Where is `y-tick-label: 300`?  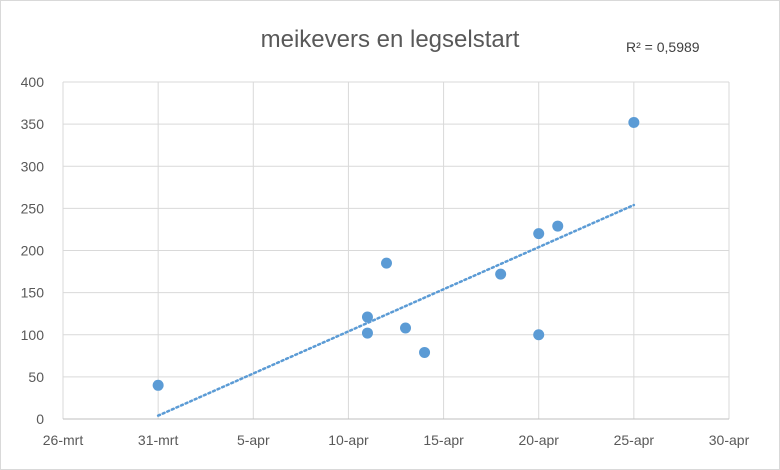 y-tick-label: 300 is located at coordinates (33, 166).